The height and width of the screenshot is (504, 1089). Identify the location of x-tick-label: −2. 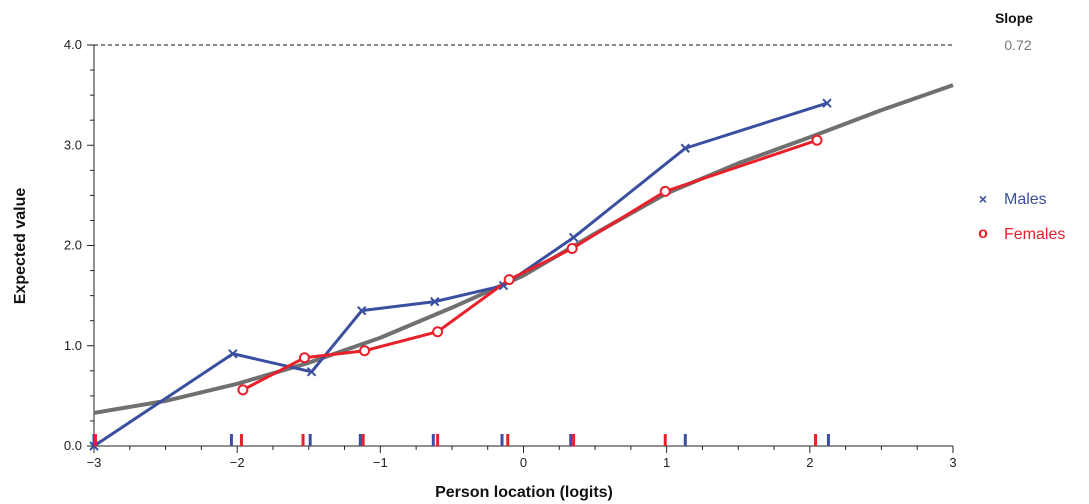
(237, 462).